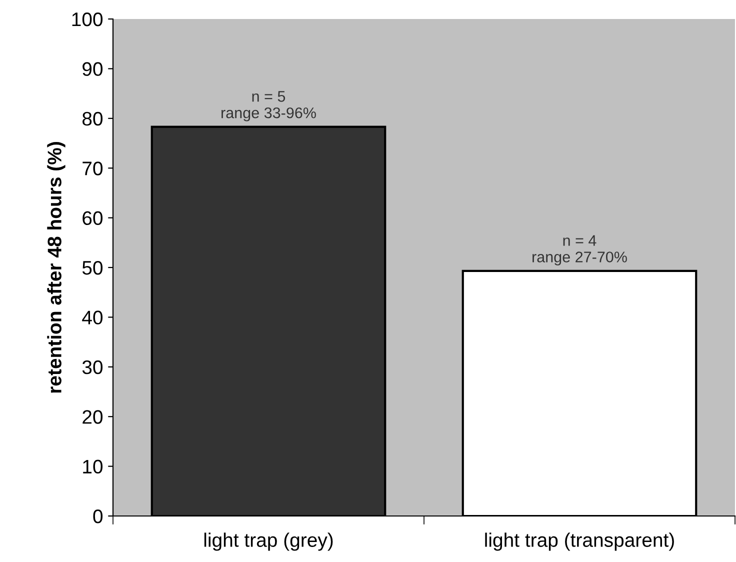 Image resolution: width=736 pixels, height=562 pixels. What do you see at coordinates (269, 106) in the screenshot?
I see `annotation: n = 5 range 33-96%` at bounding box center [269, 106].